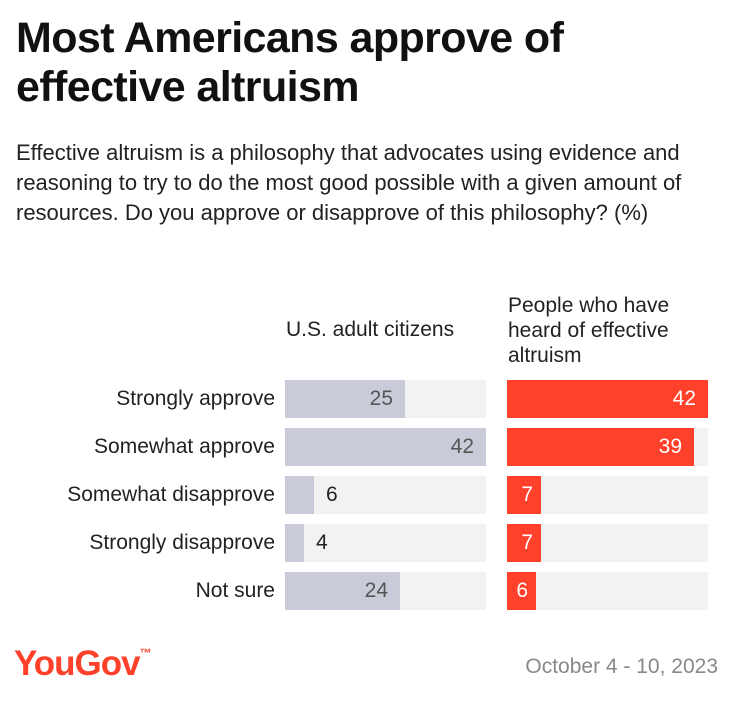 Image resolution: width=738 pixels, height=723 pixels. What do you see at coordinates (171, 494) in the screenshot?
I see `category-label: Somewhat disapprove` at bounding box center [171, 494].